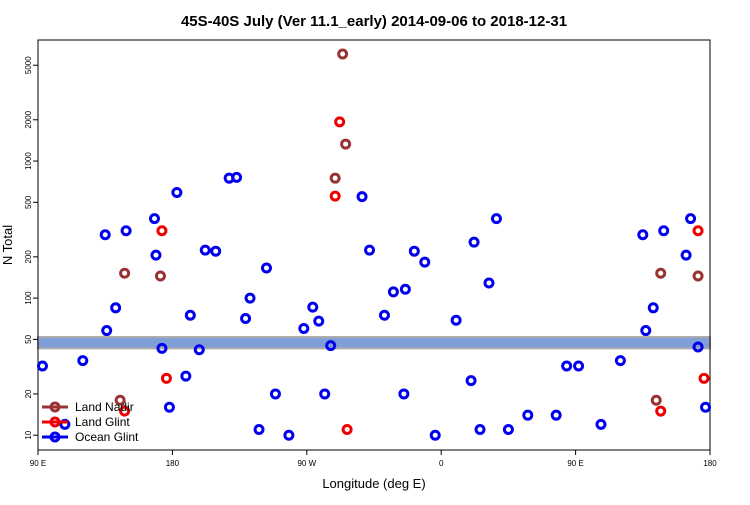  I want to click on x-tick-label: 90 E, so click(38, 463).